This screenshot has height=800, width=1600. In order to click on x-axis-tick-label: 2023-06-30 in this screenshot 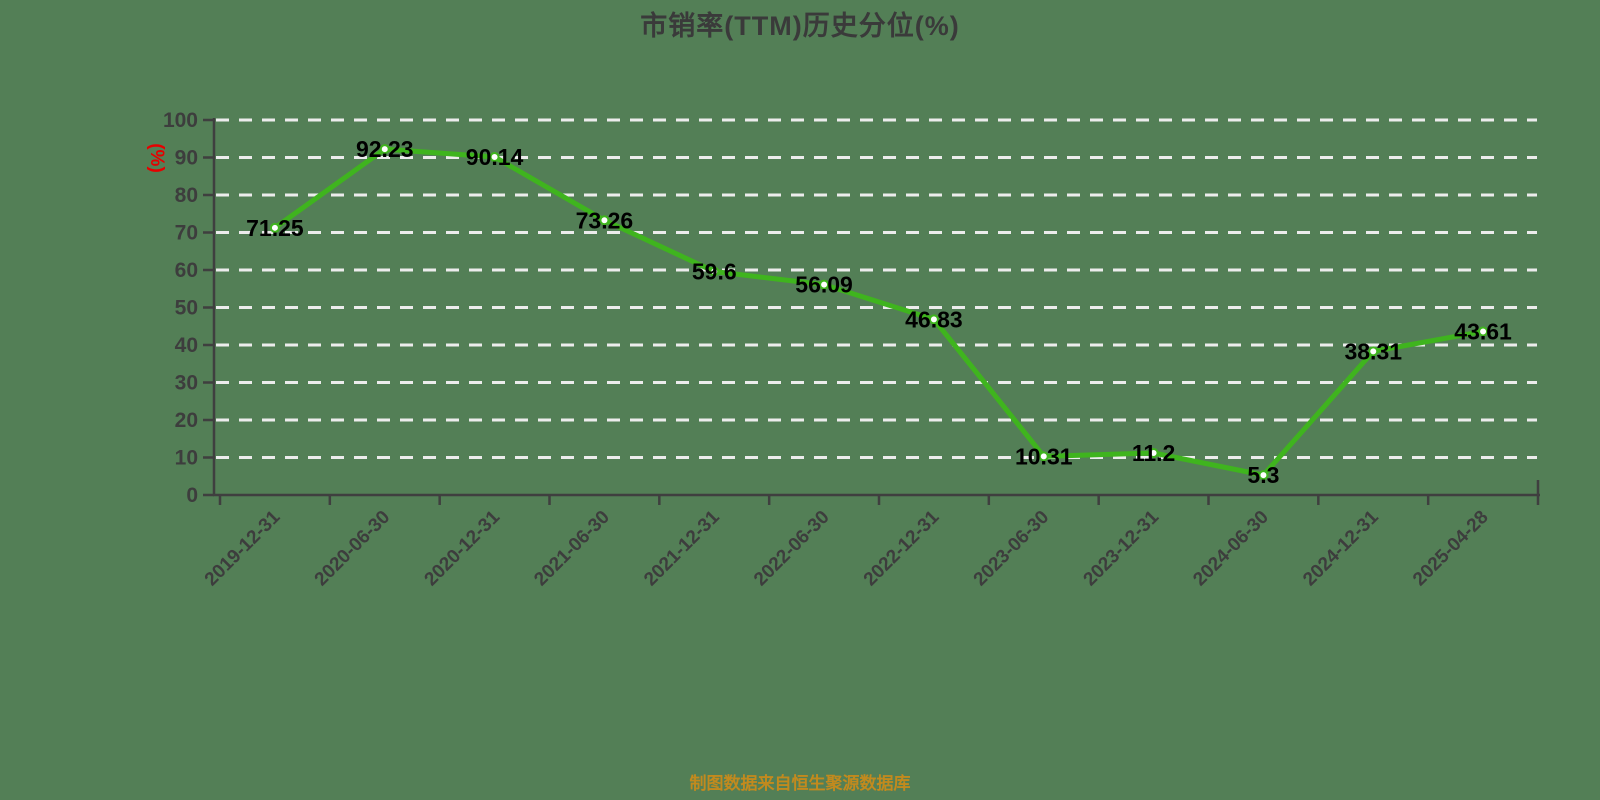, I will do `click(1012, 549)`.